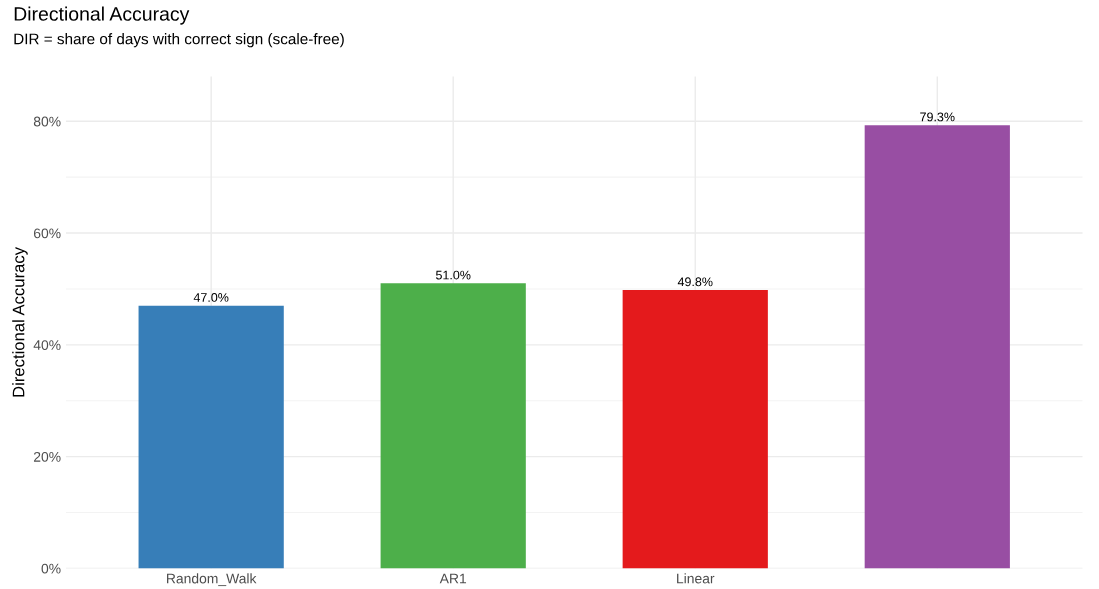 The height and width of the screenshot is (589, 1099). I want to click on x-tick-label: Linear, so click(696, 578).